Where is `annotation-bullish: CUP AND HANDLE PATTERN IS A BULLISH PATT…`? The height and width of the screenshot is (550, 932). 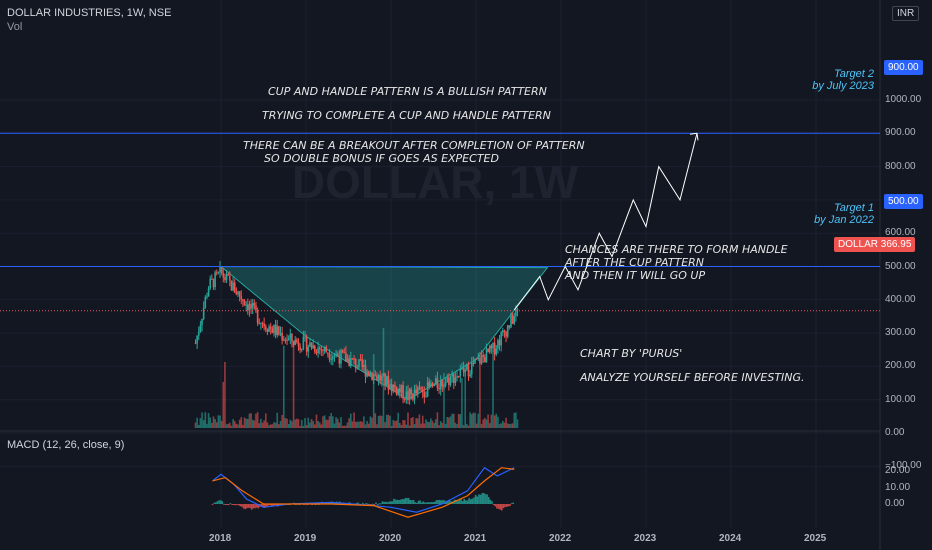 annotation-bullish: CUP AND HANDLE PATTERN IS A BULLISH PATT… is located at coordinates (407, 91).